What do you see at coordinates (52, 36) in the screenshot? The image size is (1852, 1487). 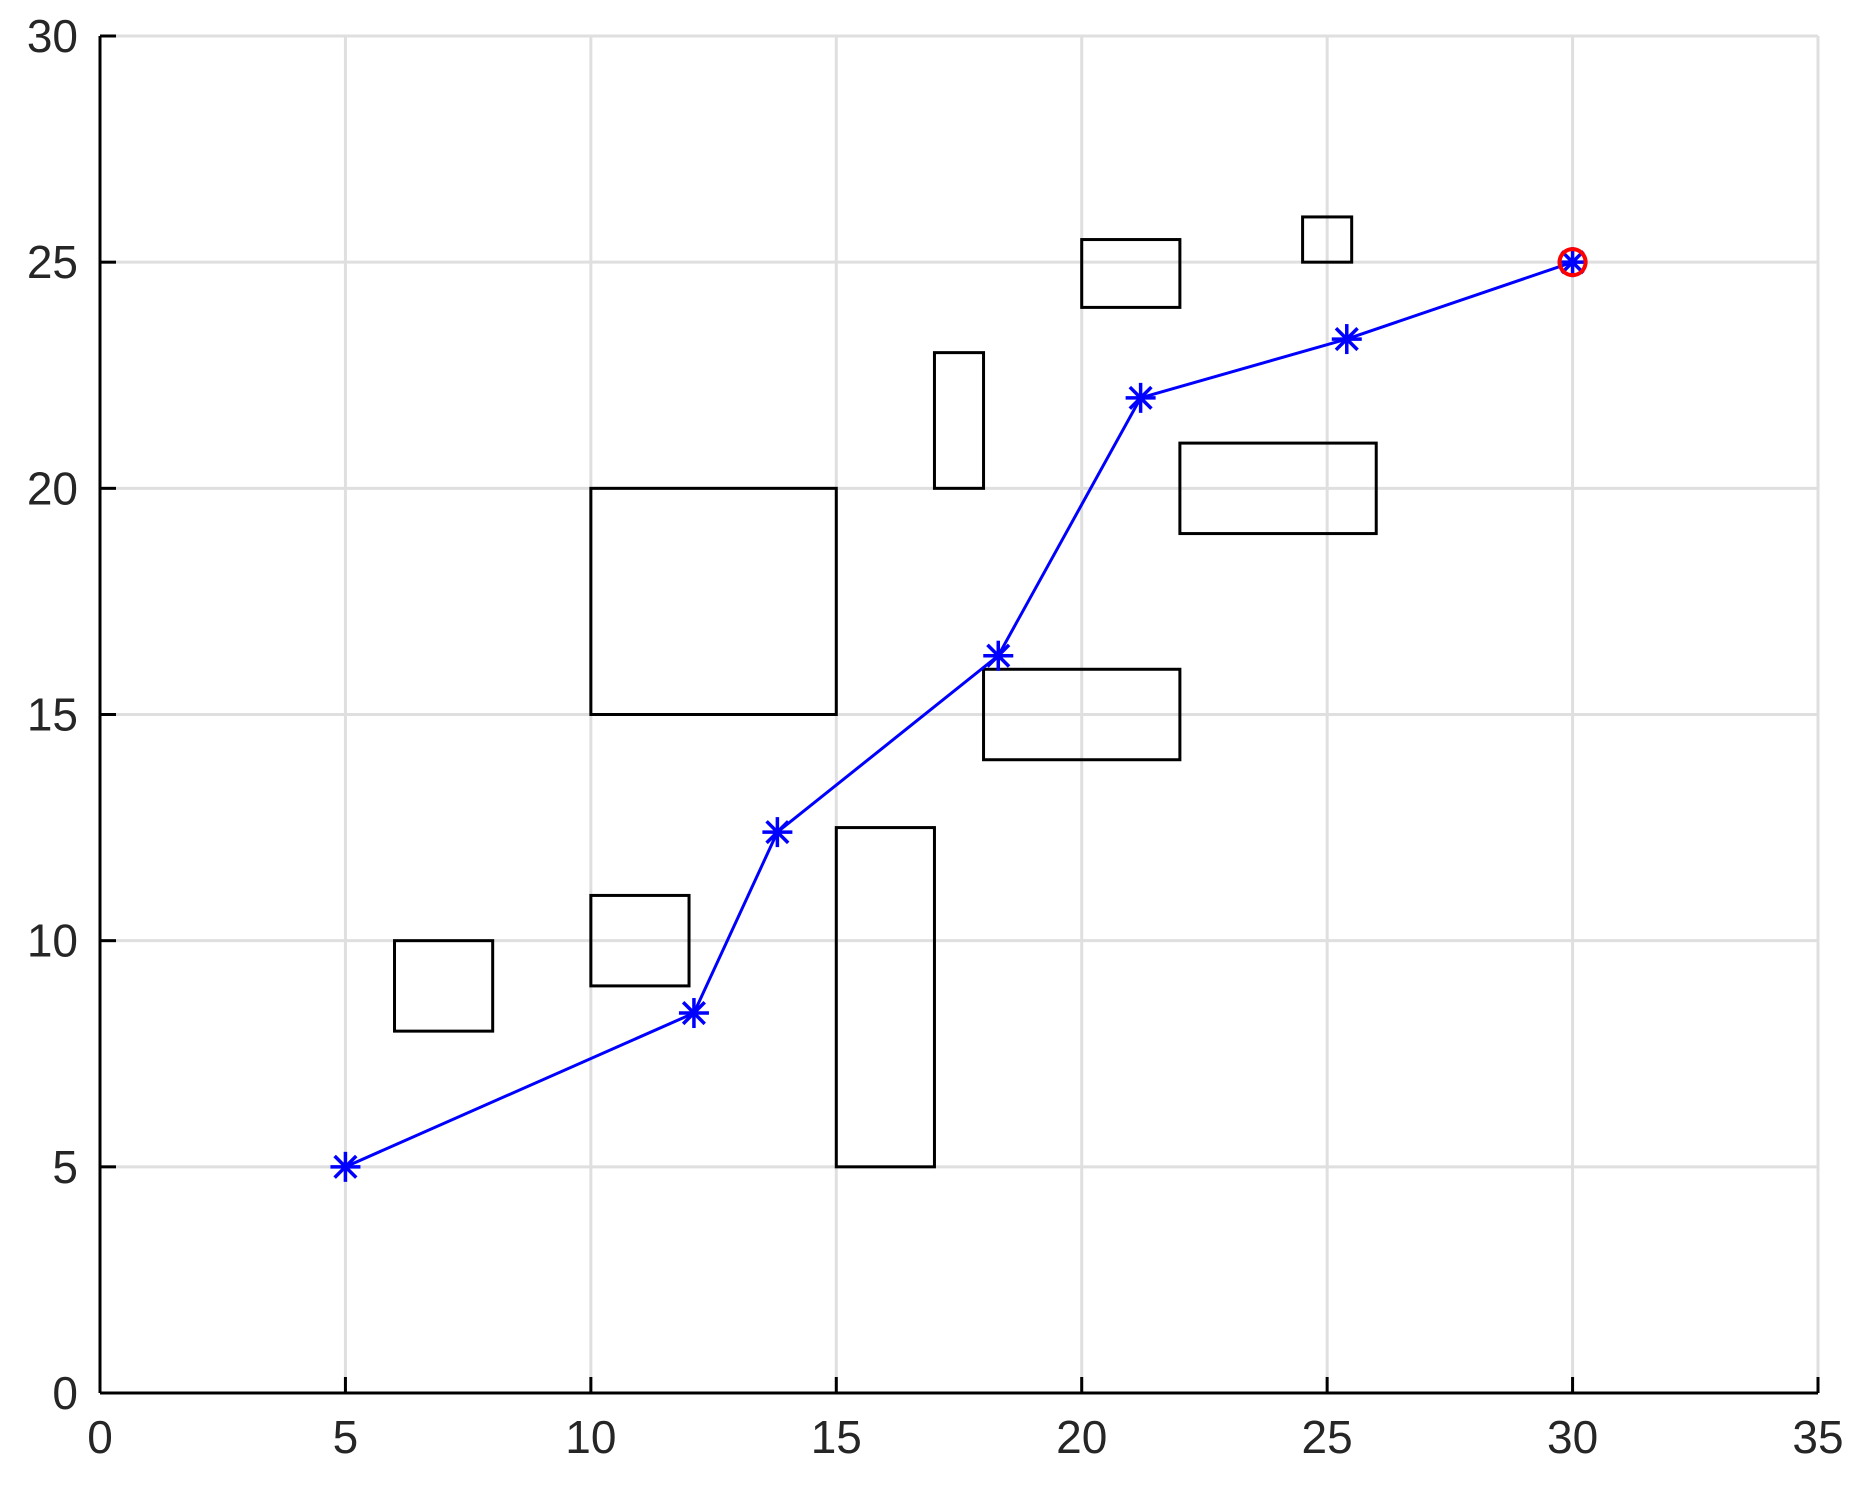 I see `y-tick-label-6: 30` at bounding box center [52, 36].